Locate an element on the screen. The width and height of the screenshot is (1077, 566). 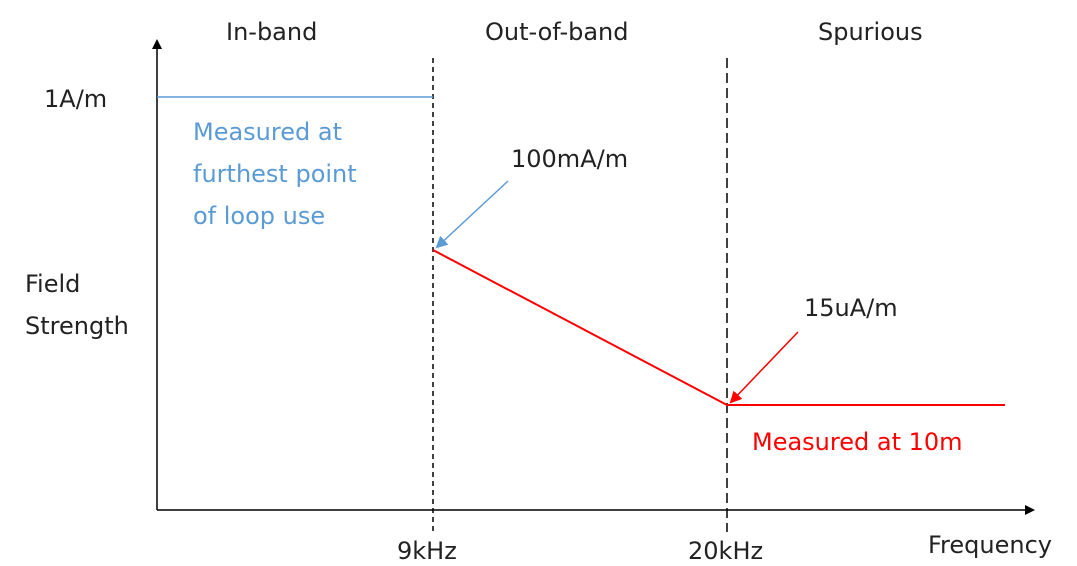
annotation-15uA: 15uA/m is located at coordinates (851, 308).